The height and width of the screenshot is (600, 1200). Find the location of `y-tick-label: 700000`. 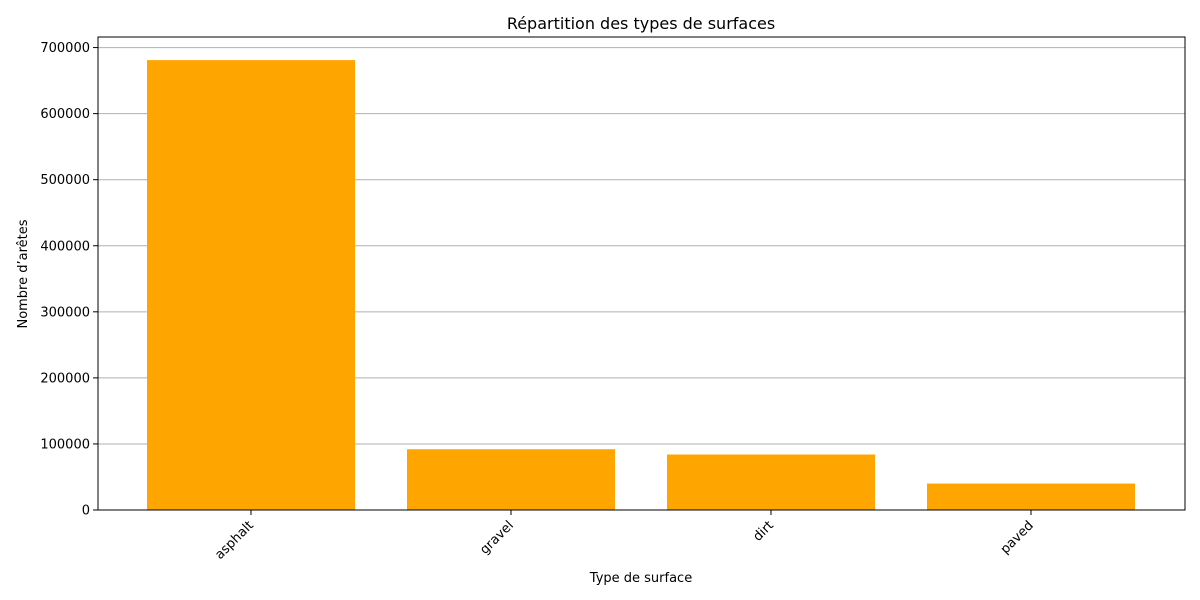

y-tick-label: 700000 is located at coordinates (65, 48).